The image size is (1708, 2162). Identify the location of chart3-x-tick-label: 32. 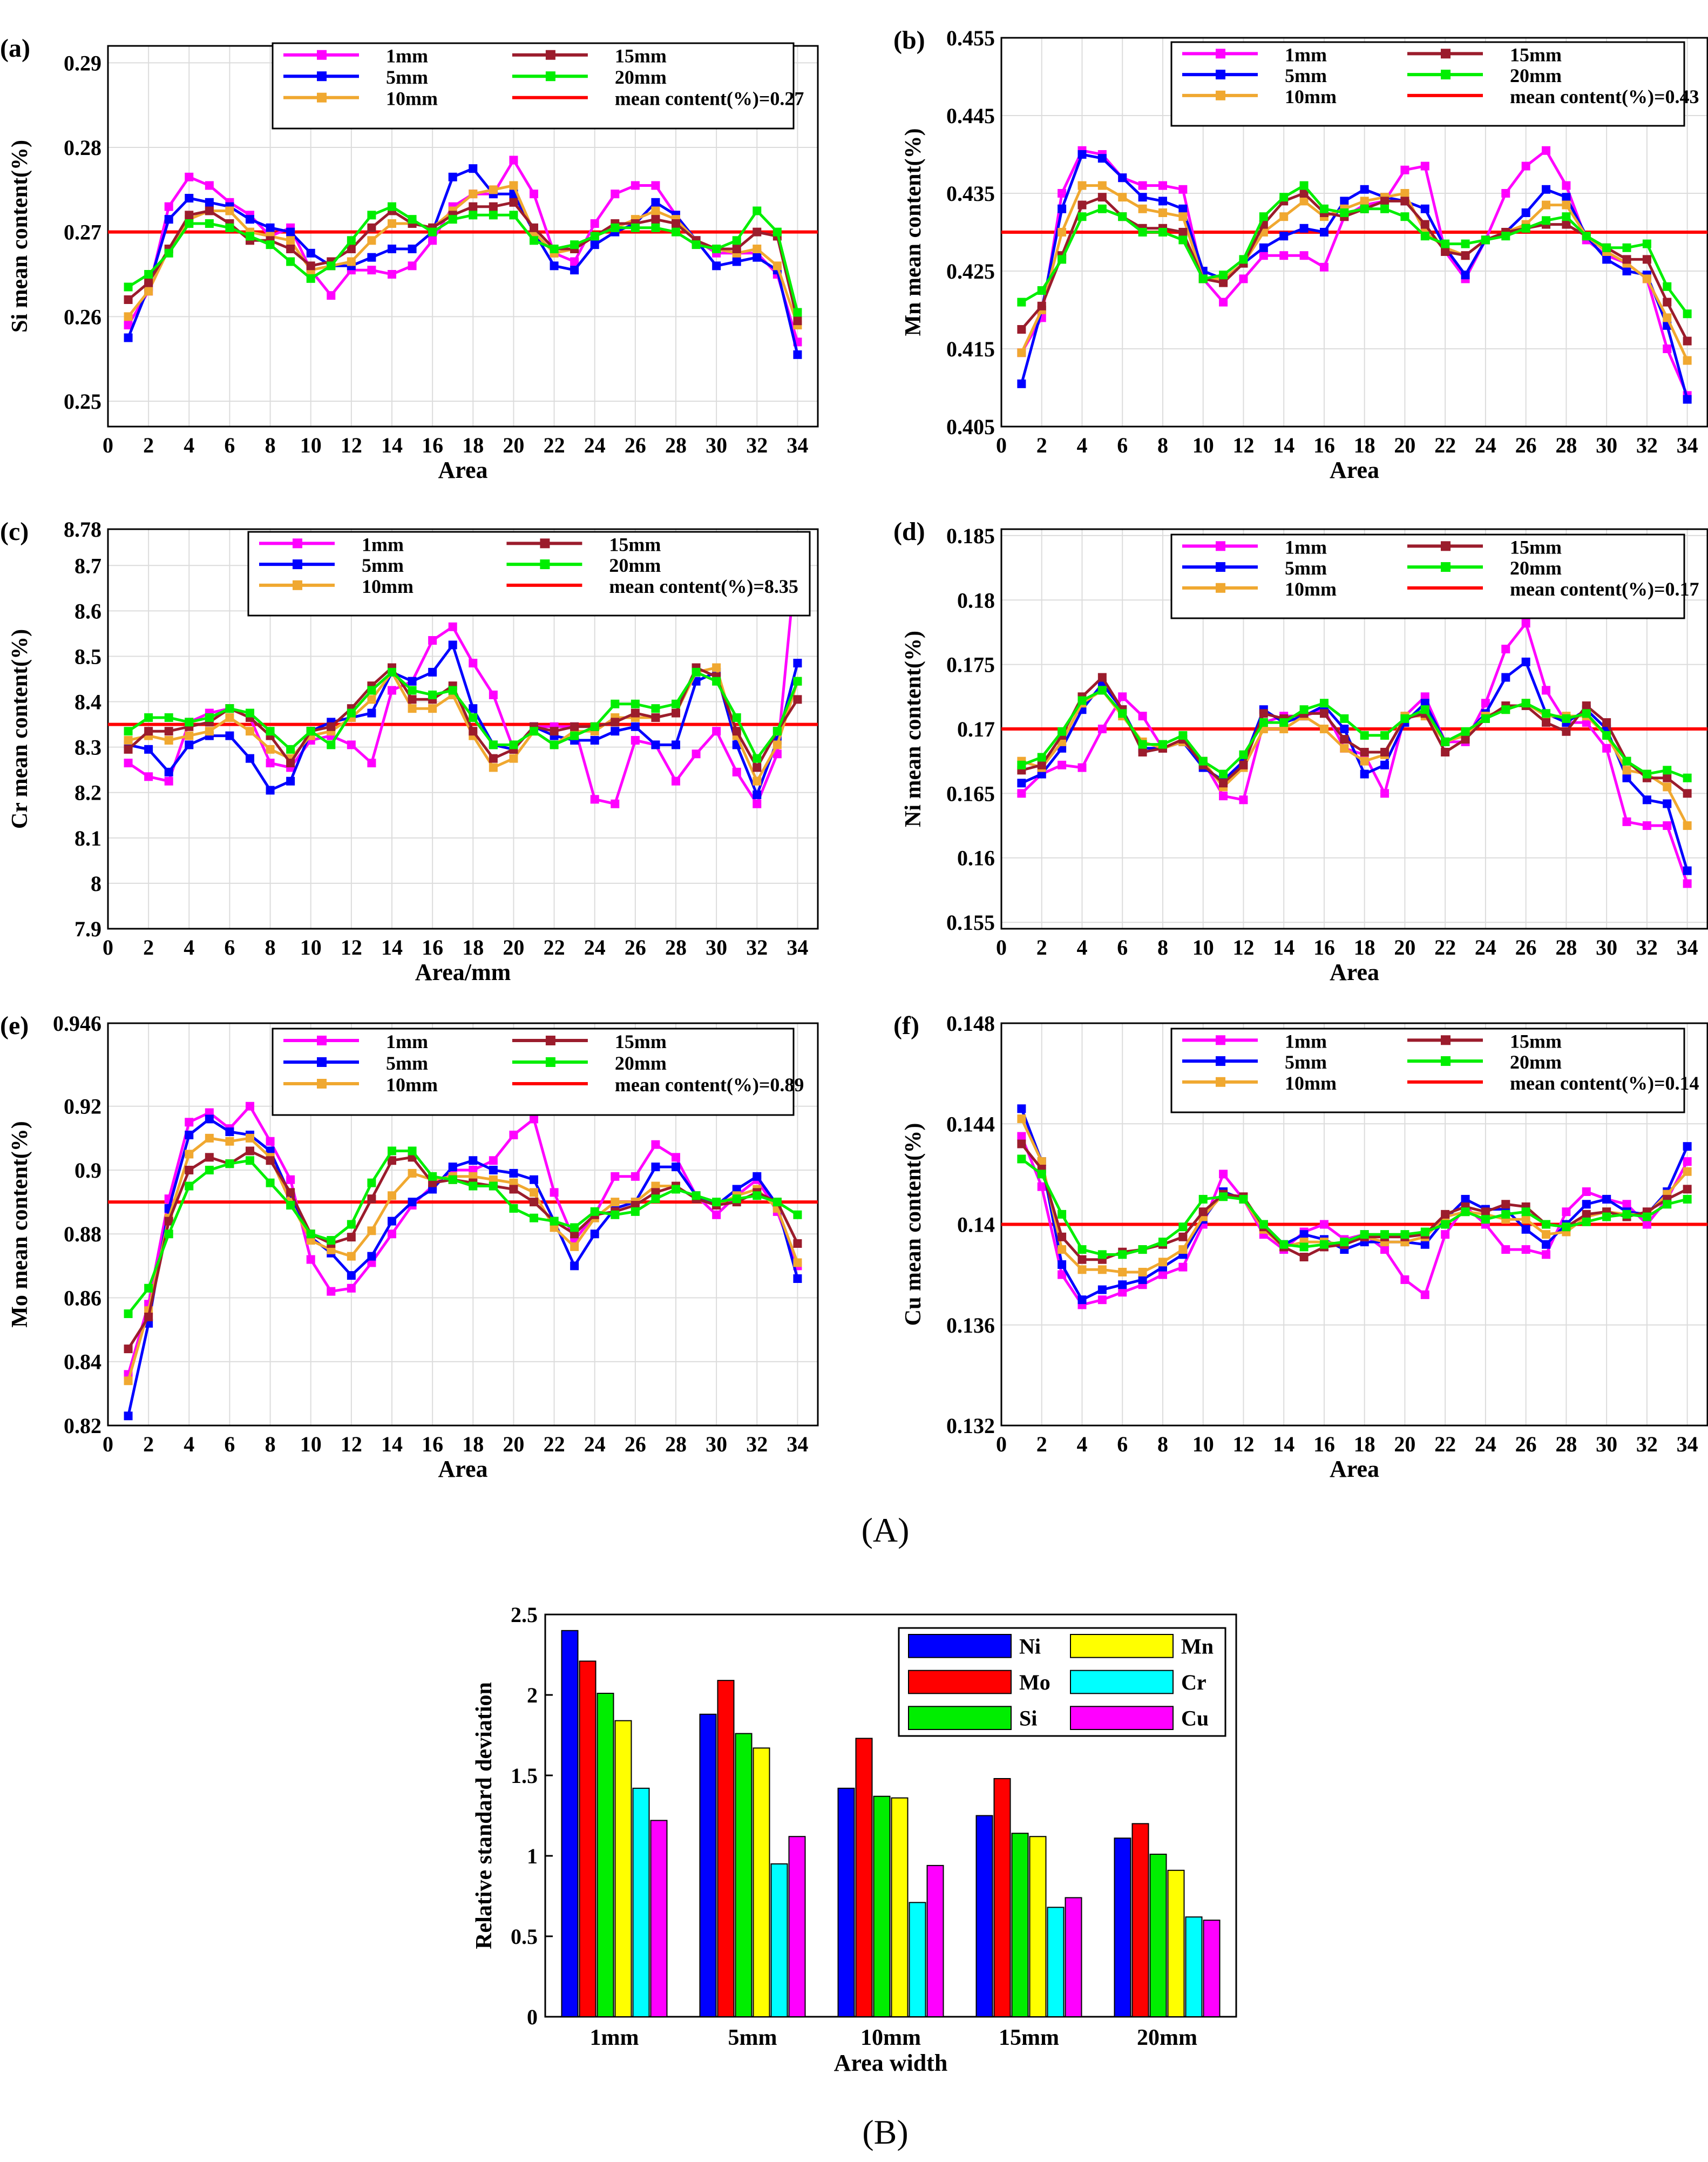
(1647, 947).